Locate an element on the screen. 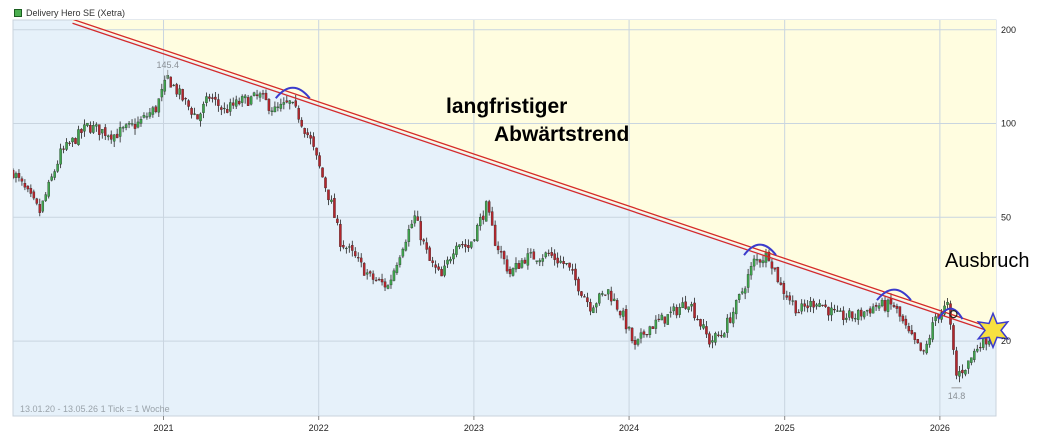  x-tick-label: 2024 is located at coordinates (629, 428).